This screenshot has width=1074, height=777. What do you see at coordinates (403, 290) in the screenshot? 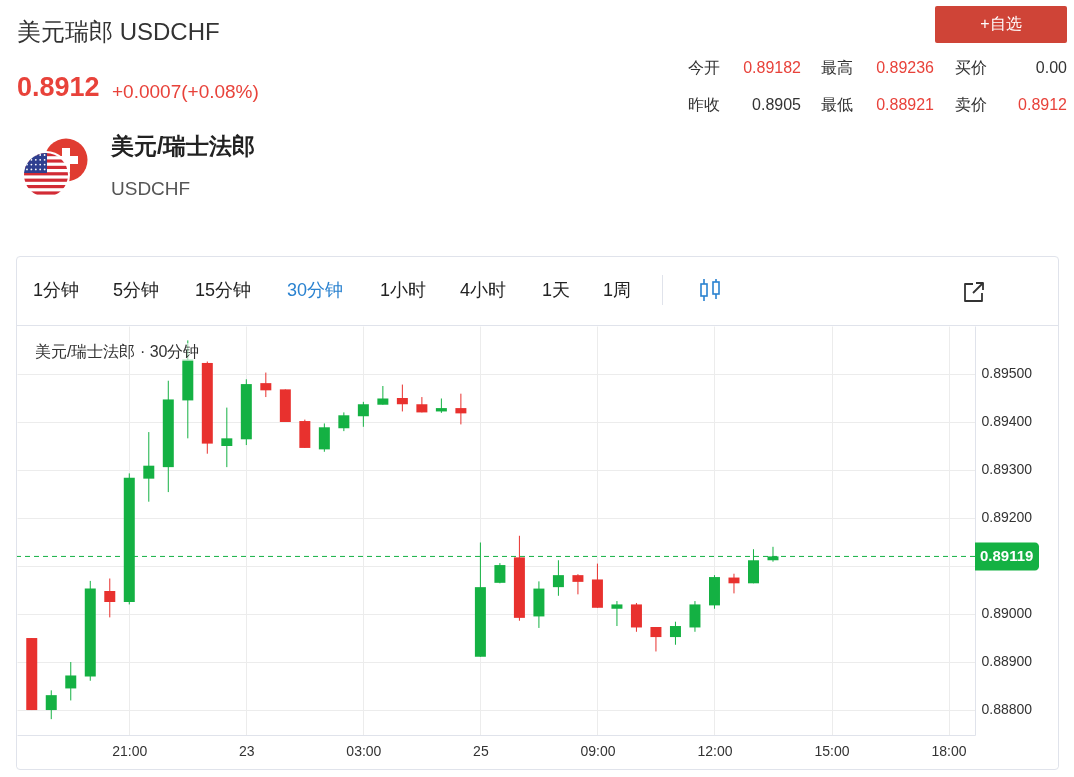
I see `text: 1小时` at bounding box center [403, 290].